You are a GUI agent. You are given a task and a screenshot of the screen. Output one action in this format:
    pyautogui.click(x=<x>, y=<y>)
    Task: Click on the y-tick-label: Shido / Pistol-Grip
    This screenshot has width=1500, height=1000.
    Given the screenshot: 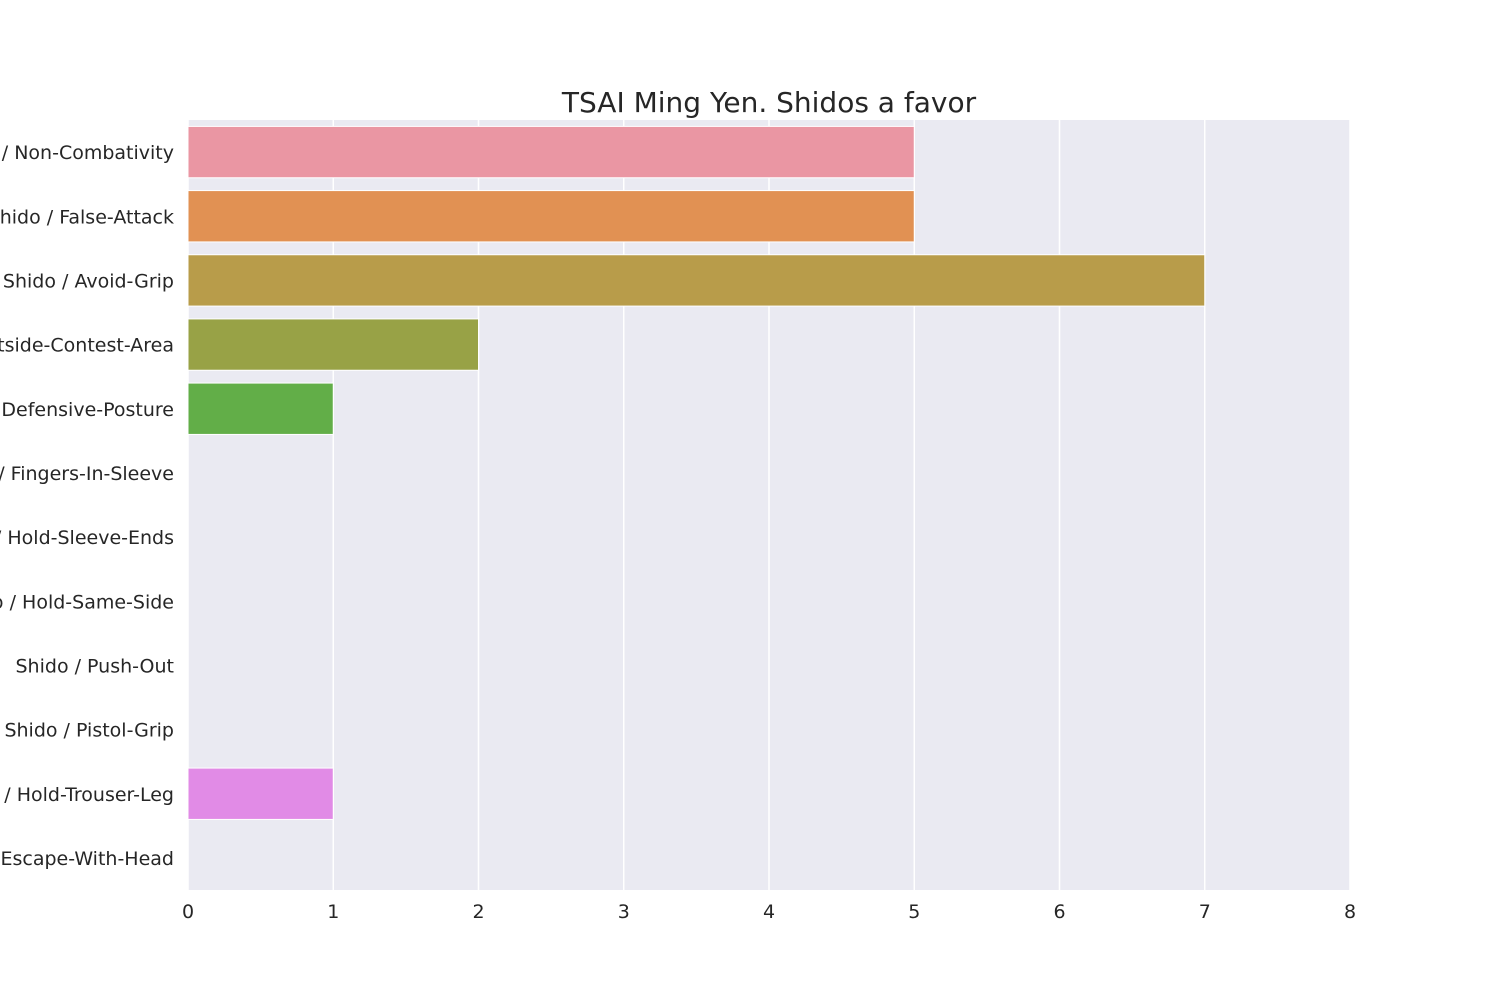 What is the action you would take?
    pyautogui.click(x=89, y=731)
    